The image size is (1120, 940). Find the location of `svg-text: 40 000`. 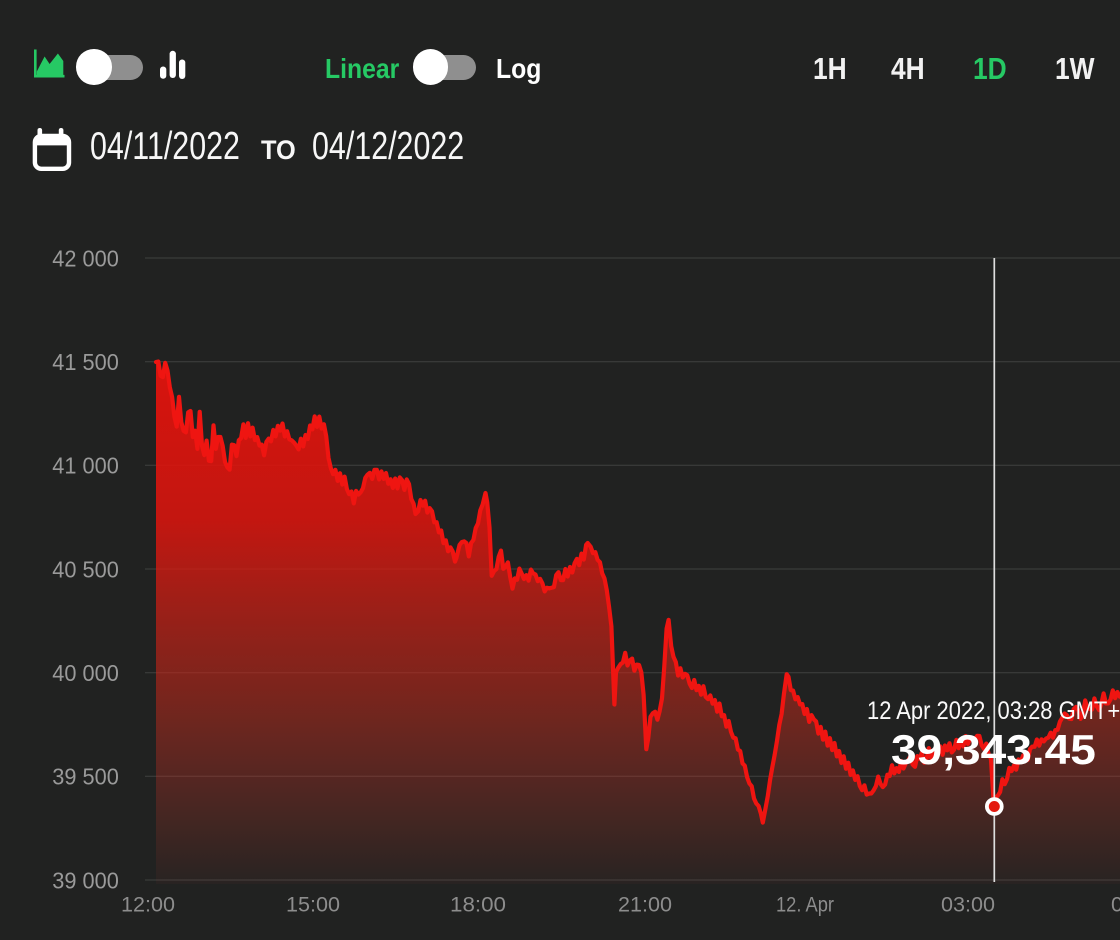

svg-text: 40 000 is located at coordinates (85, 673).